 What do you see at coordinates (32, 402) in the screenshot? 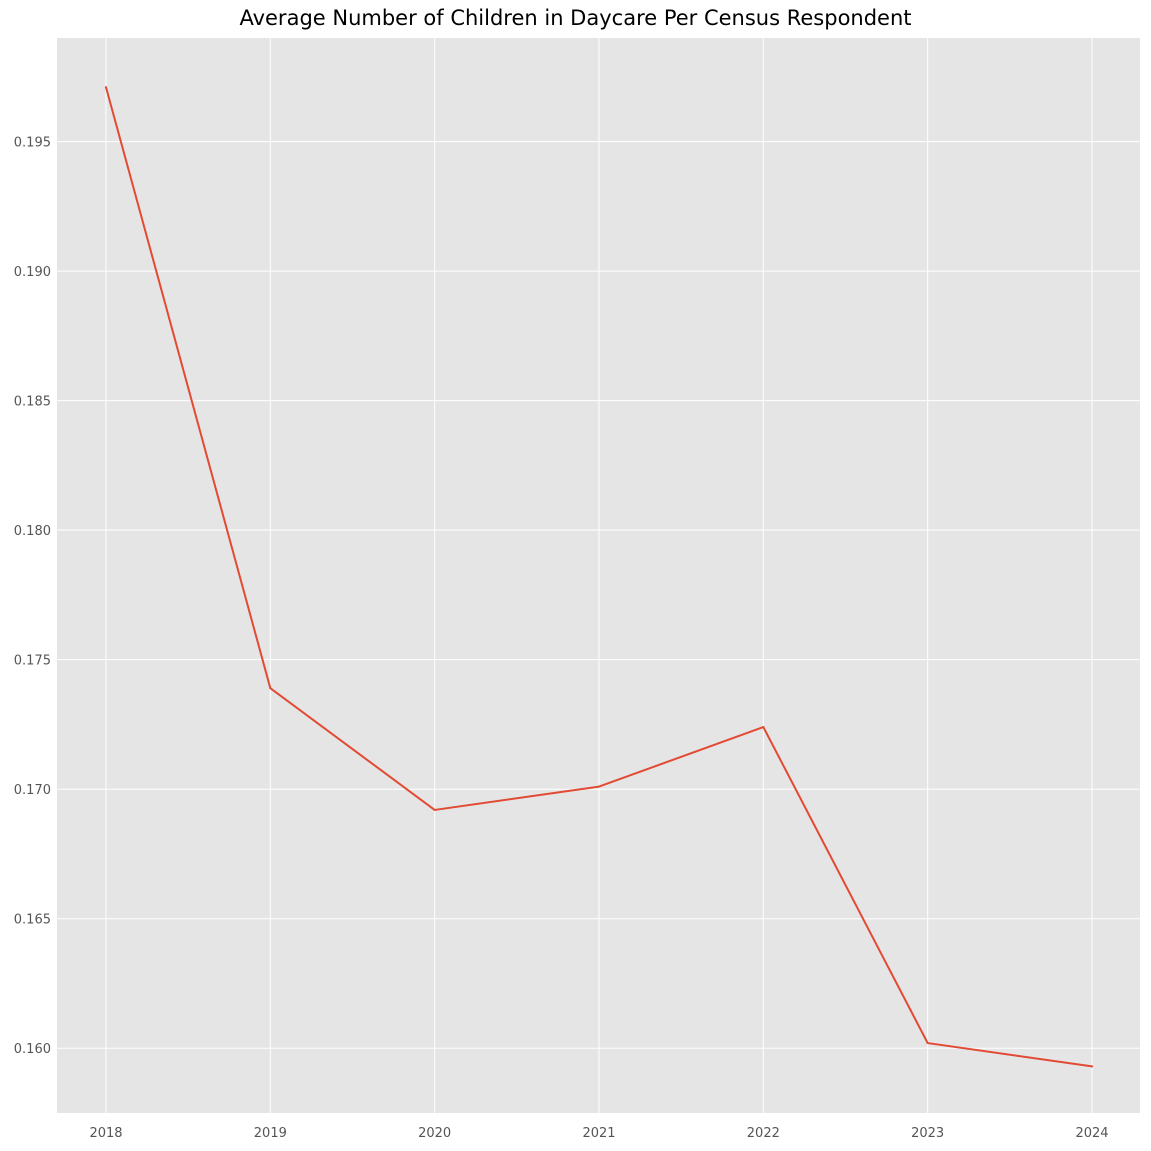
I see `y-tick-label: 0.185` at bounding box center [32, 402].